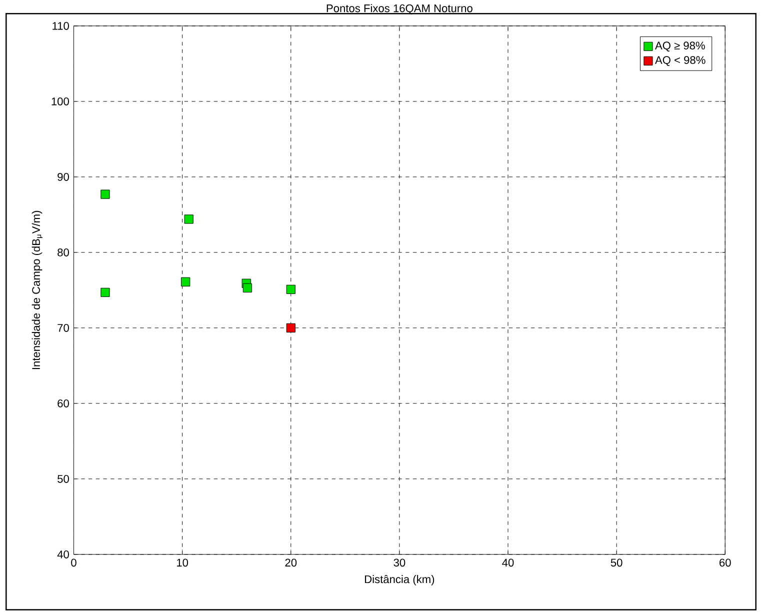 This screenshot has height=616, width=762. What do you see at coordinates (399, 580) in the screenshot?
I see `x-axis-title: Distância (km)` at bounding box center [399, 580].